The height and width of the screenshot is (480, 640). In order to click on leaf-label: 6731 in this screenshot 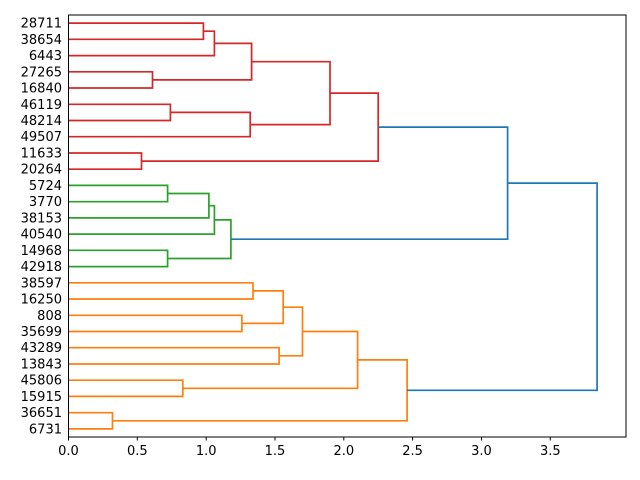, I will do `click(45, 429)`.